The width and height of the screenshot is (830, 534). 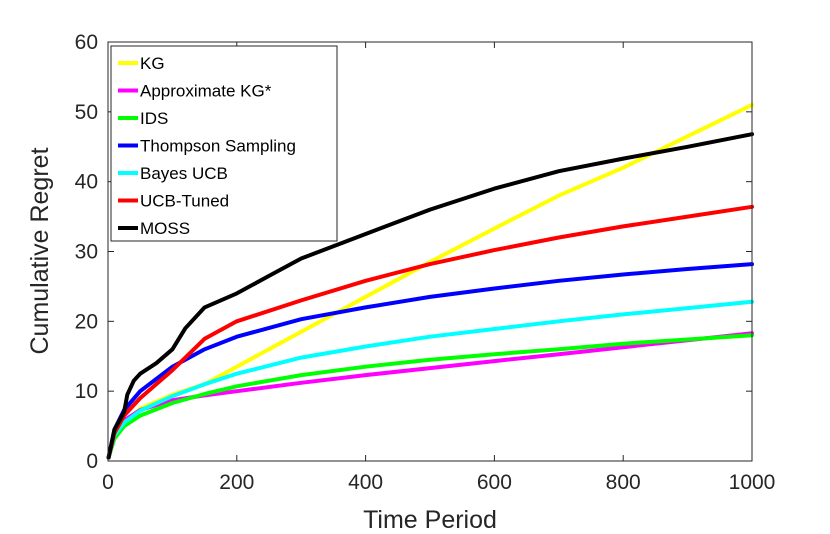 What do you see at coordinates (86, 321) in the screenshot?
I see `y-tick-label: 20` at bounding box center [86, 321].